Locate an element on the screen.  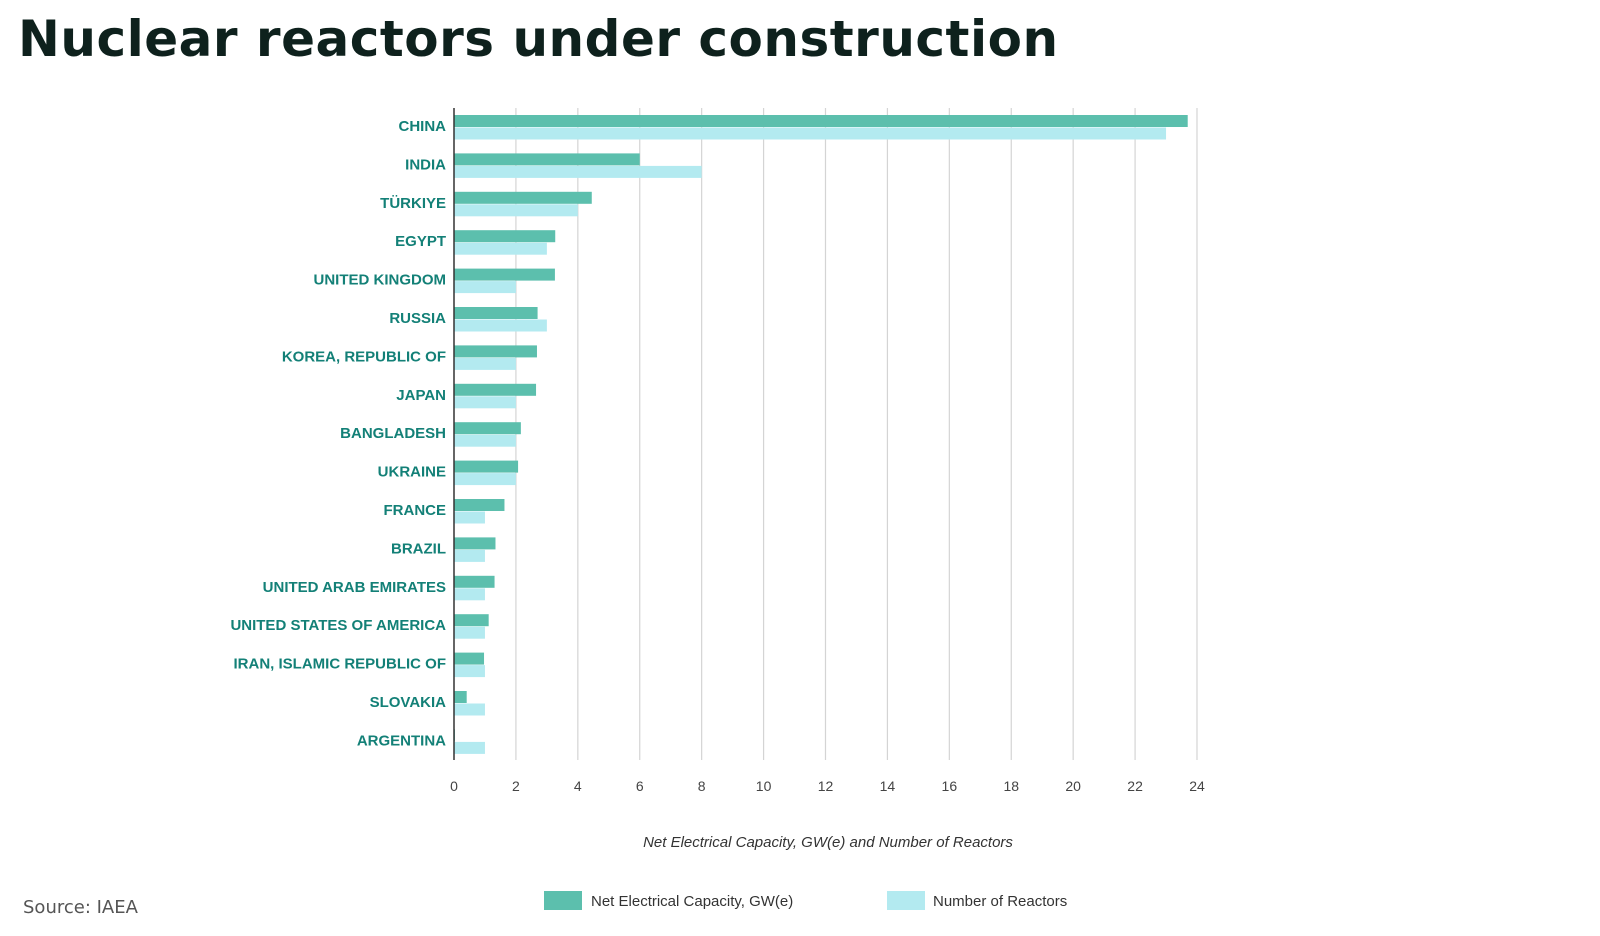
x-tick-label: 24 is located at coordinates (1197, 786).